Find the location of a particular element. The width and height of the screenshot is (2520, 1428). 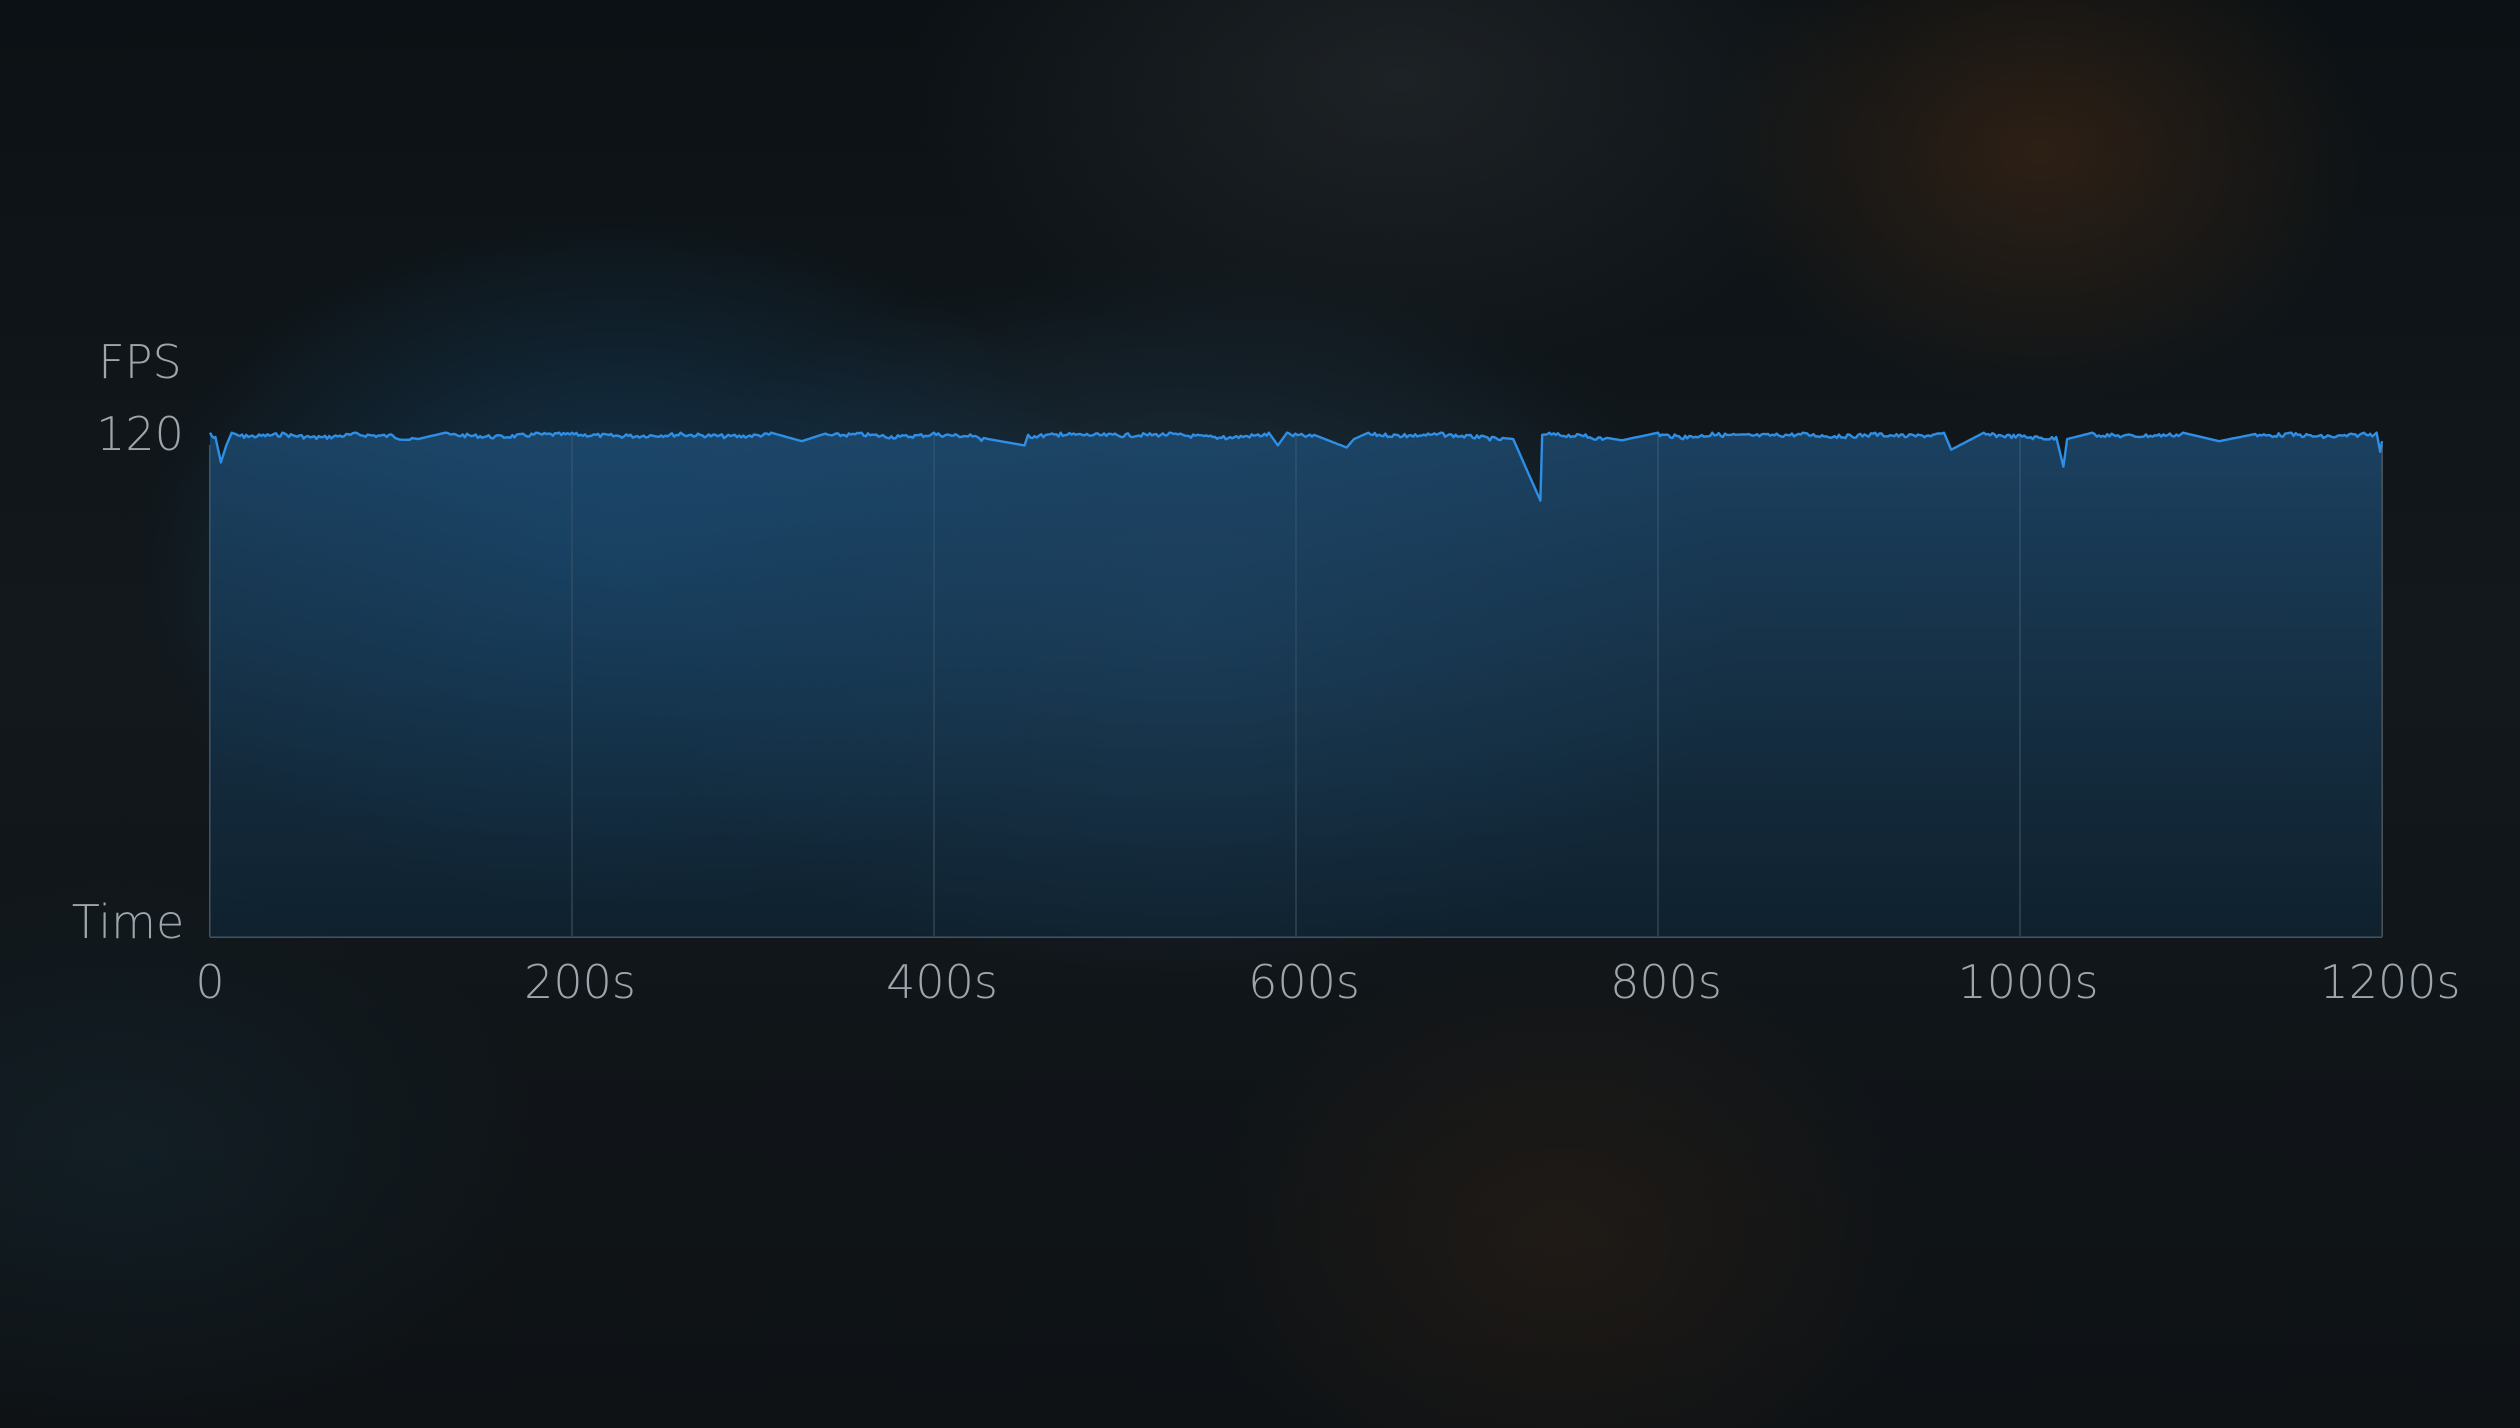

fps-series-line is located at coordinates (1296, 466).